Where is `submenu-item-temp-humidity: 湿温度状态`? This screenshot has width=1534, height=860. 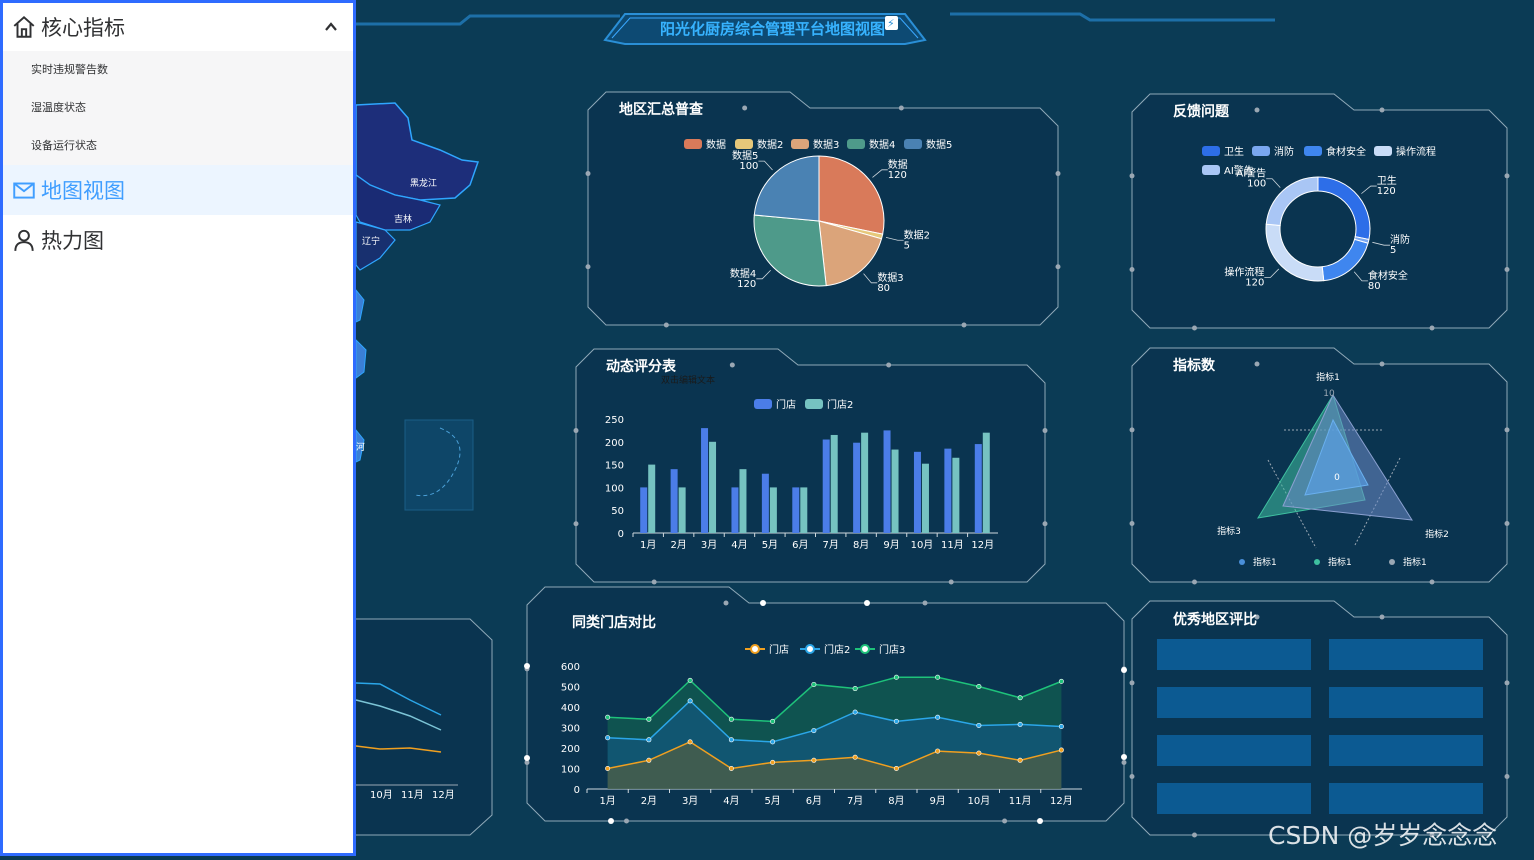
submenu-item-temp-humidity: 湿温度状态 is located at coordinates (58, 107).